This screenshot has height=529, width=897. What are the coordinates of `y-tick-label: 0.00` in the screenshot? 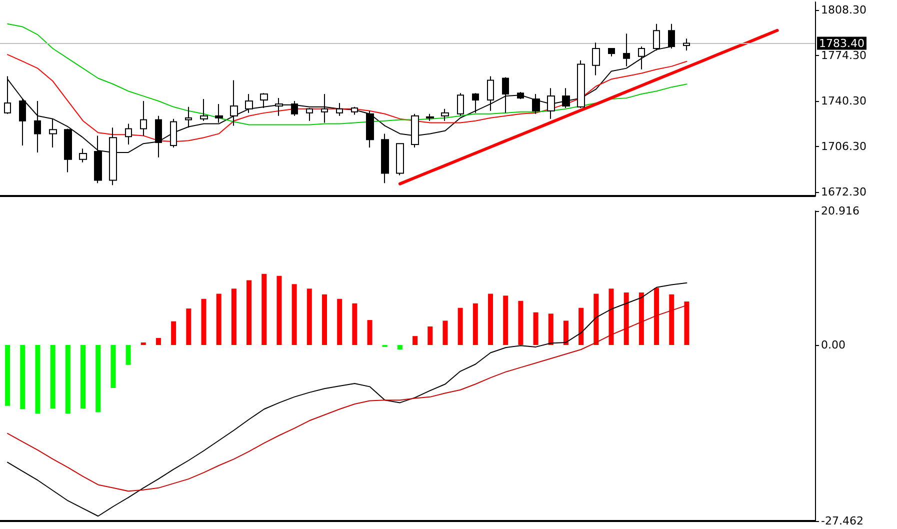 It's located at (833, 345).